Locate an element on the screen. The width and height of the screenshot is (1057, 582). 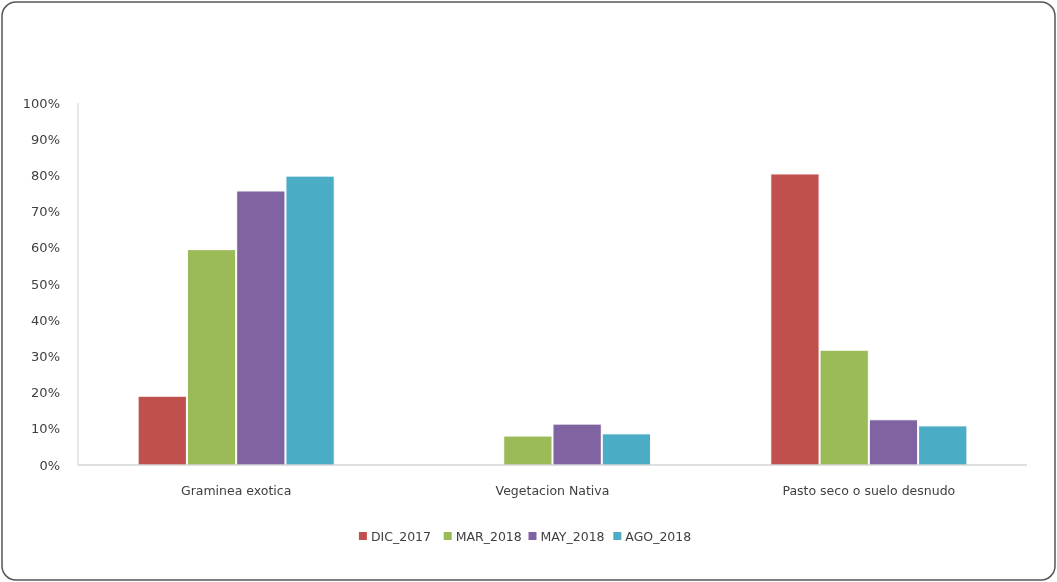
x-tick-label: Pasto seco o suelo desnudo is located at coordinates (869, 490).